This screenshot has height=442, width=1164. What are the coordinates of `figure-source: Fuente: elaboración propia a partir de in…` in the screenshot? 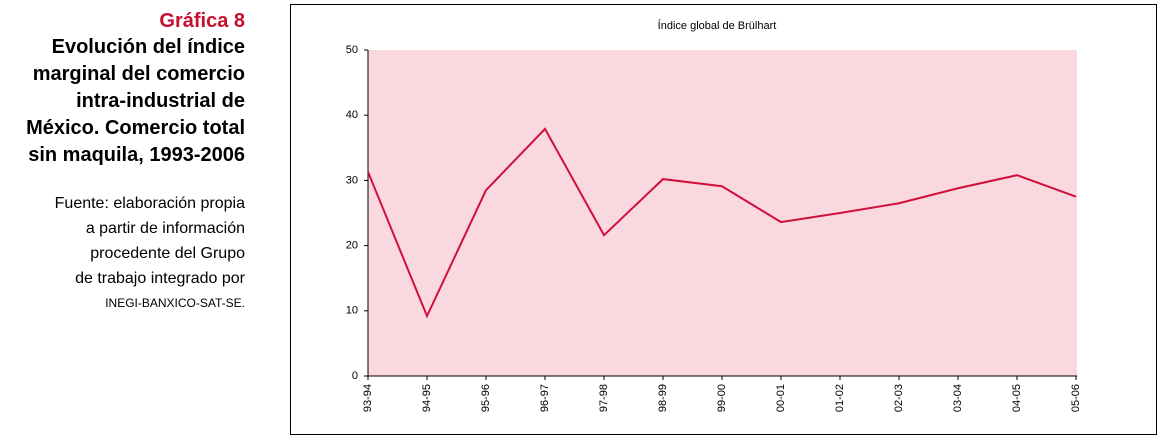 It's located at (122, 253).